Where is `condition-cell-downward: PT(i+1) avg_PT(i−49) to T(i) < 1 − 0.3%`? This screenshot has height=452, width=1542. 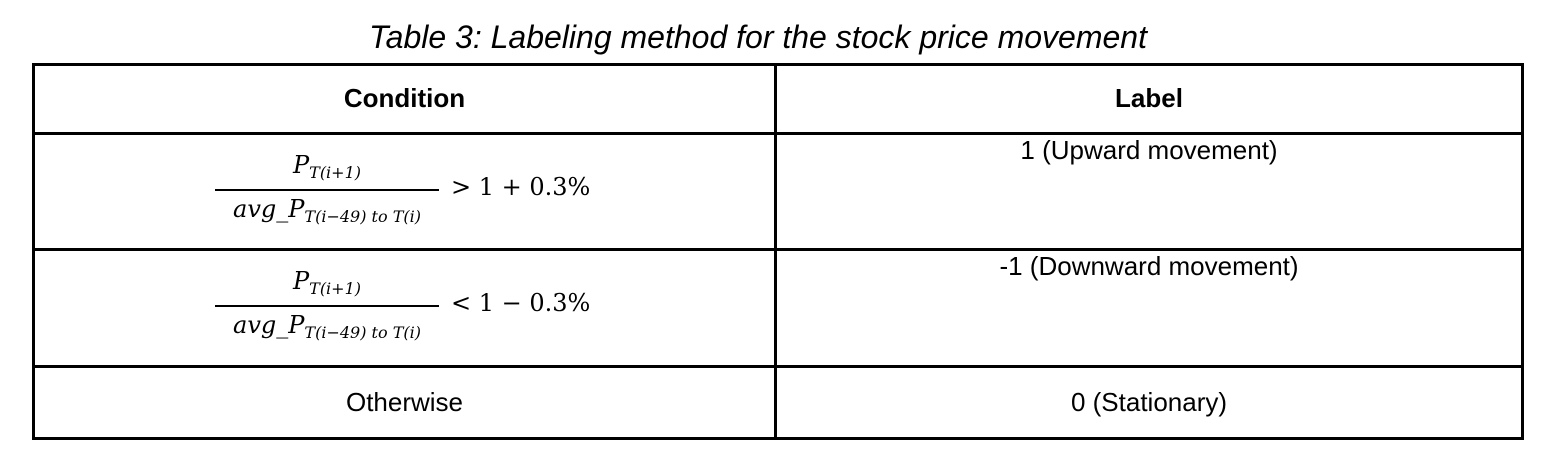
condition-cell-downward: PT(i+1) avg_PT(i−49) to T(i) < 1 − 0.3% is located at coordinates (404, 308).